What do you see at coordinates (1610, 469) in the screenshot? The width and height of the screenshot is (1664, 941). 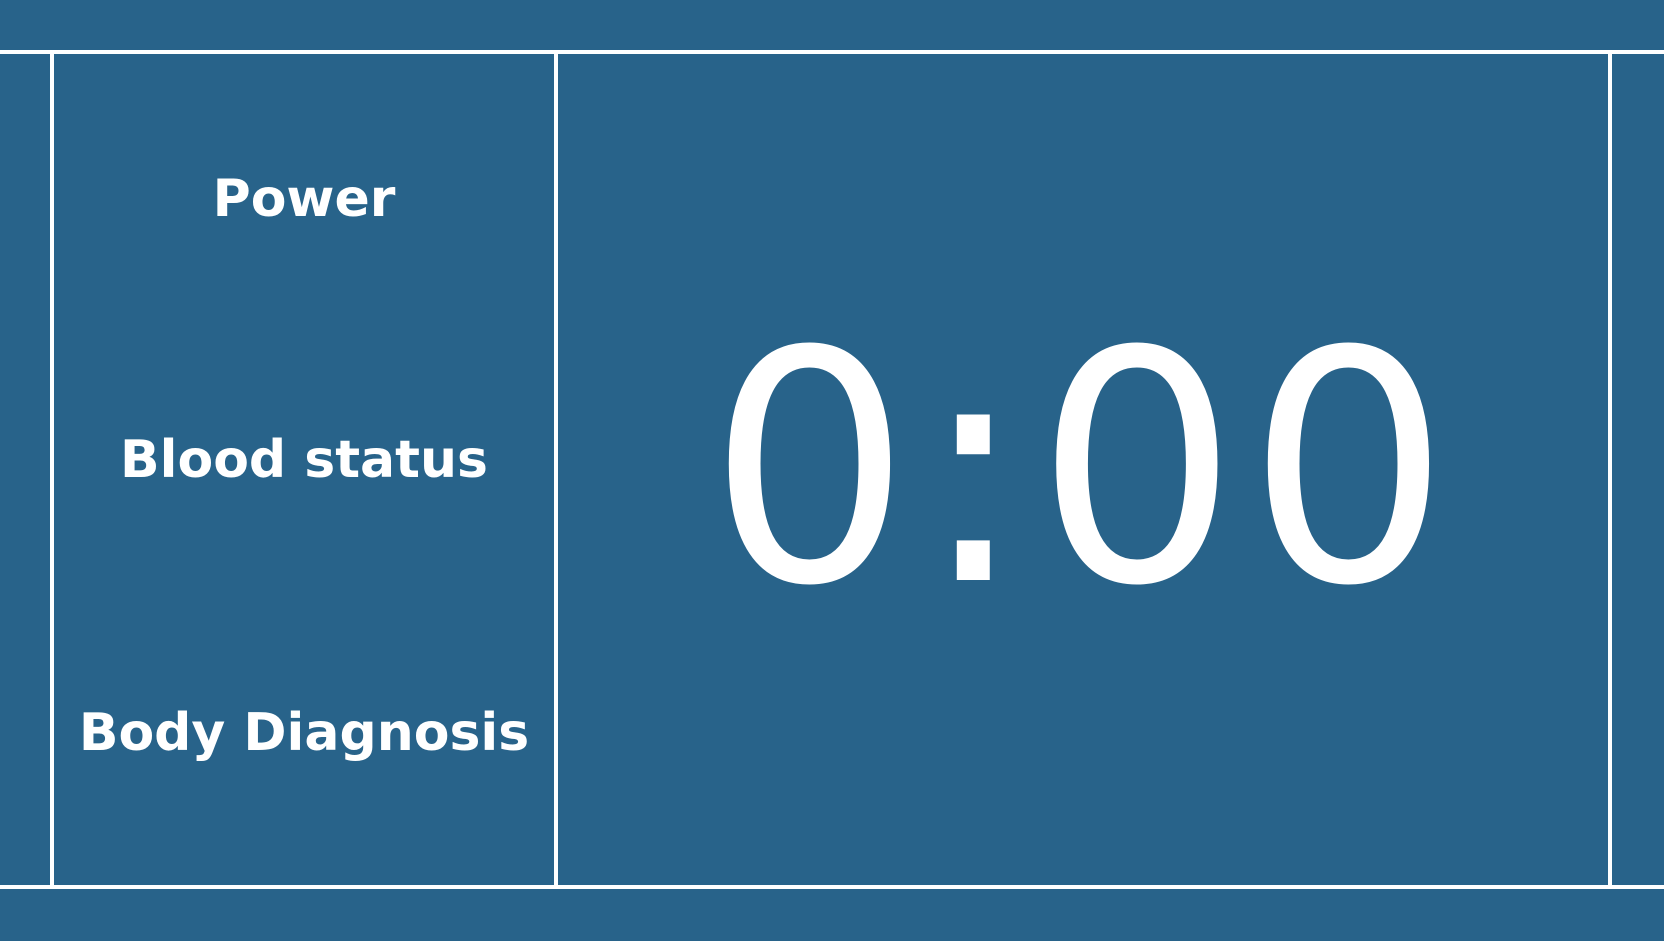 I see `right-border` at bounding box center [1610, 469].